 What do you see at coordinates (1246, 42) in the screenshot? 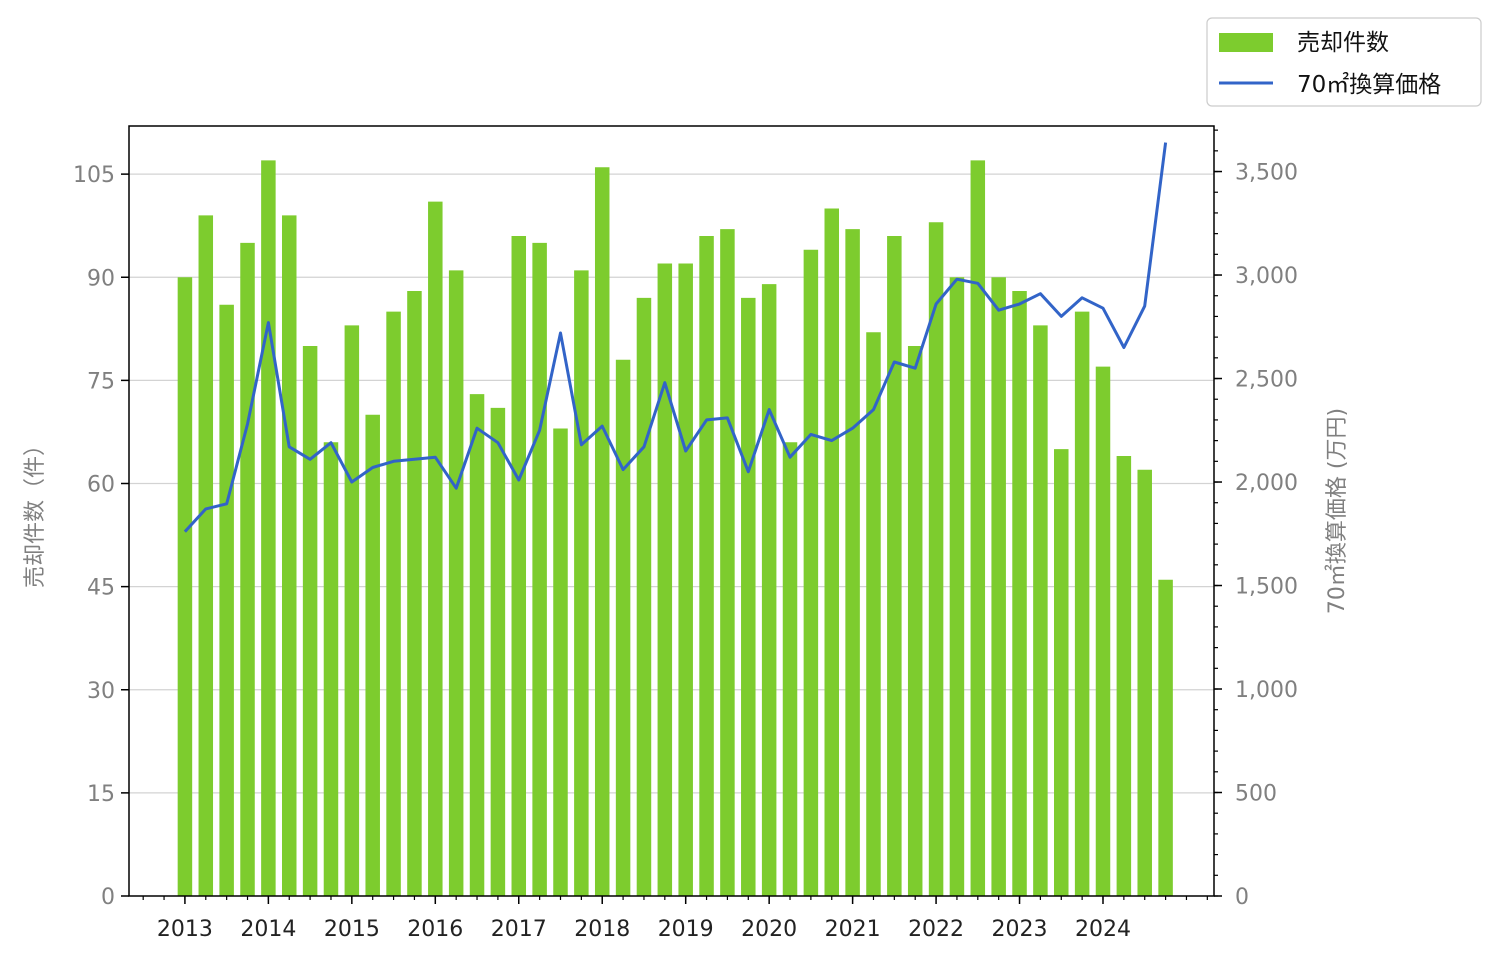
I see `legend-swatch-bar` at bounding box center [1246, 42].